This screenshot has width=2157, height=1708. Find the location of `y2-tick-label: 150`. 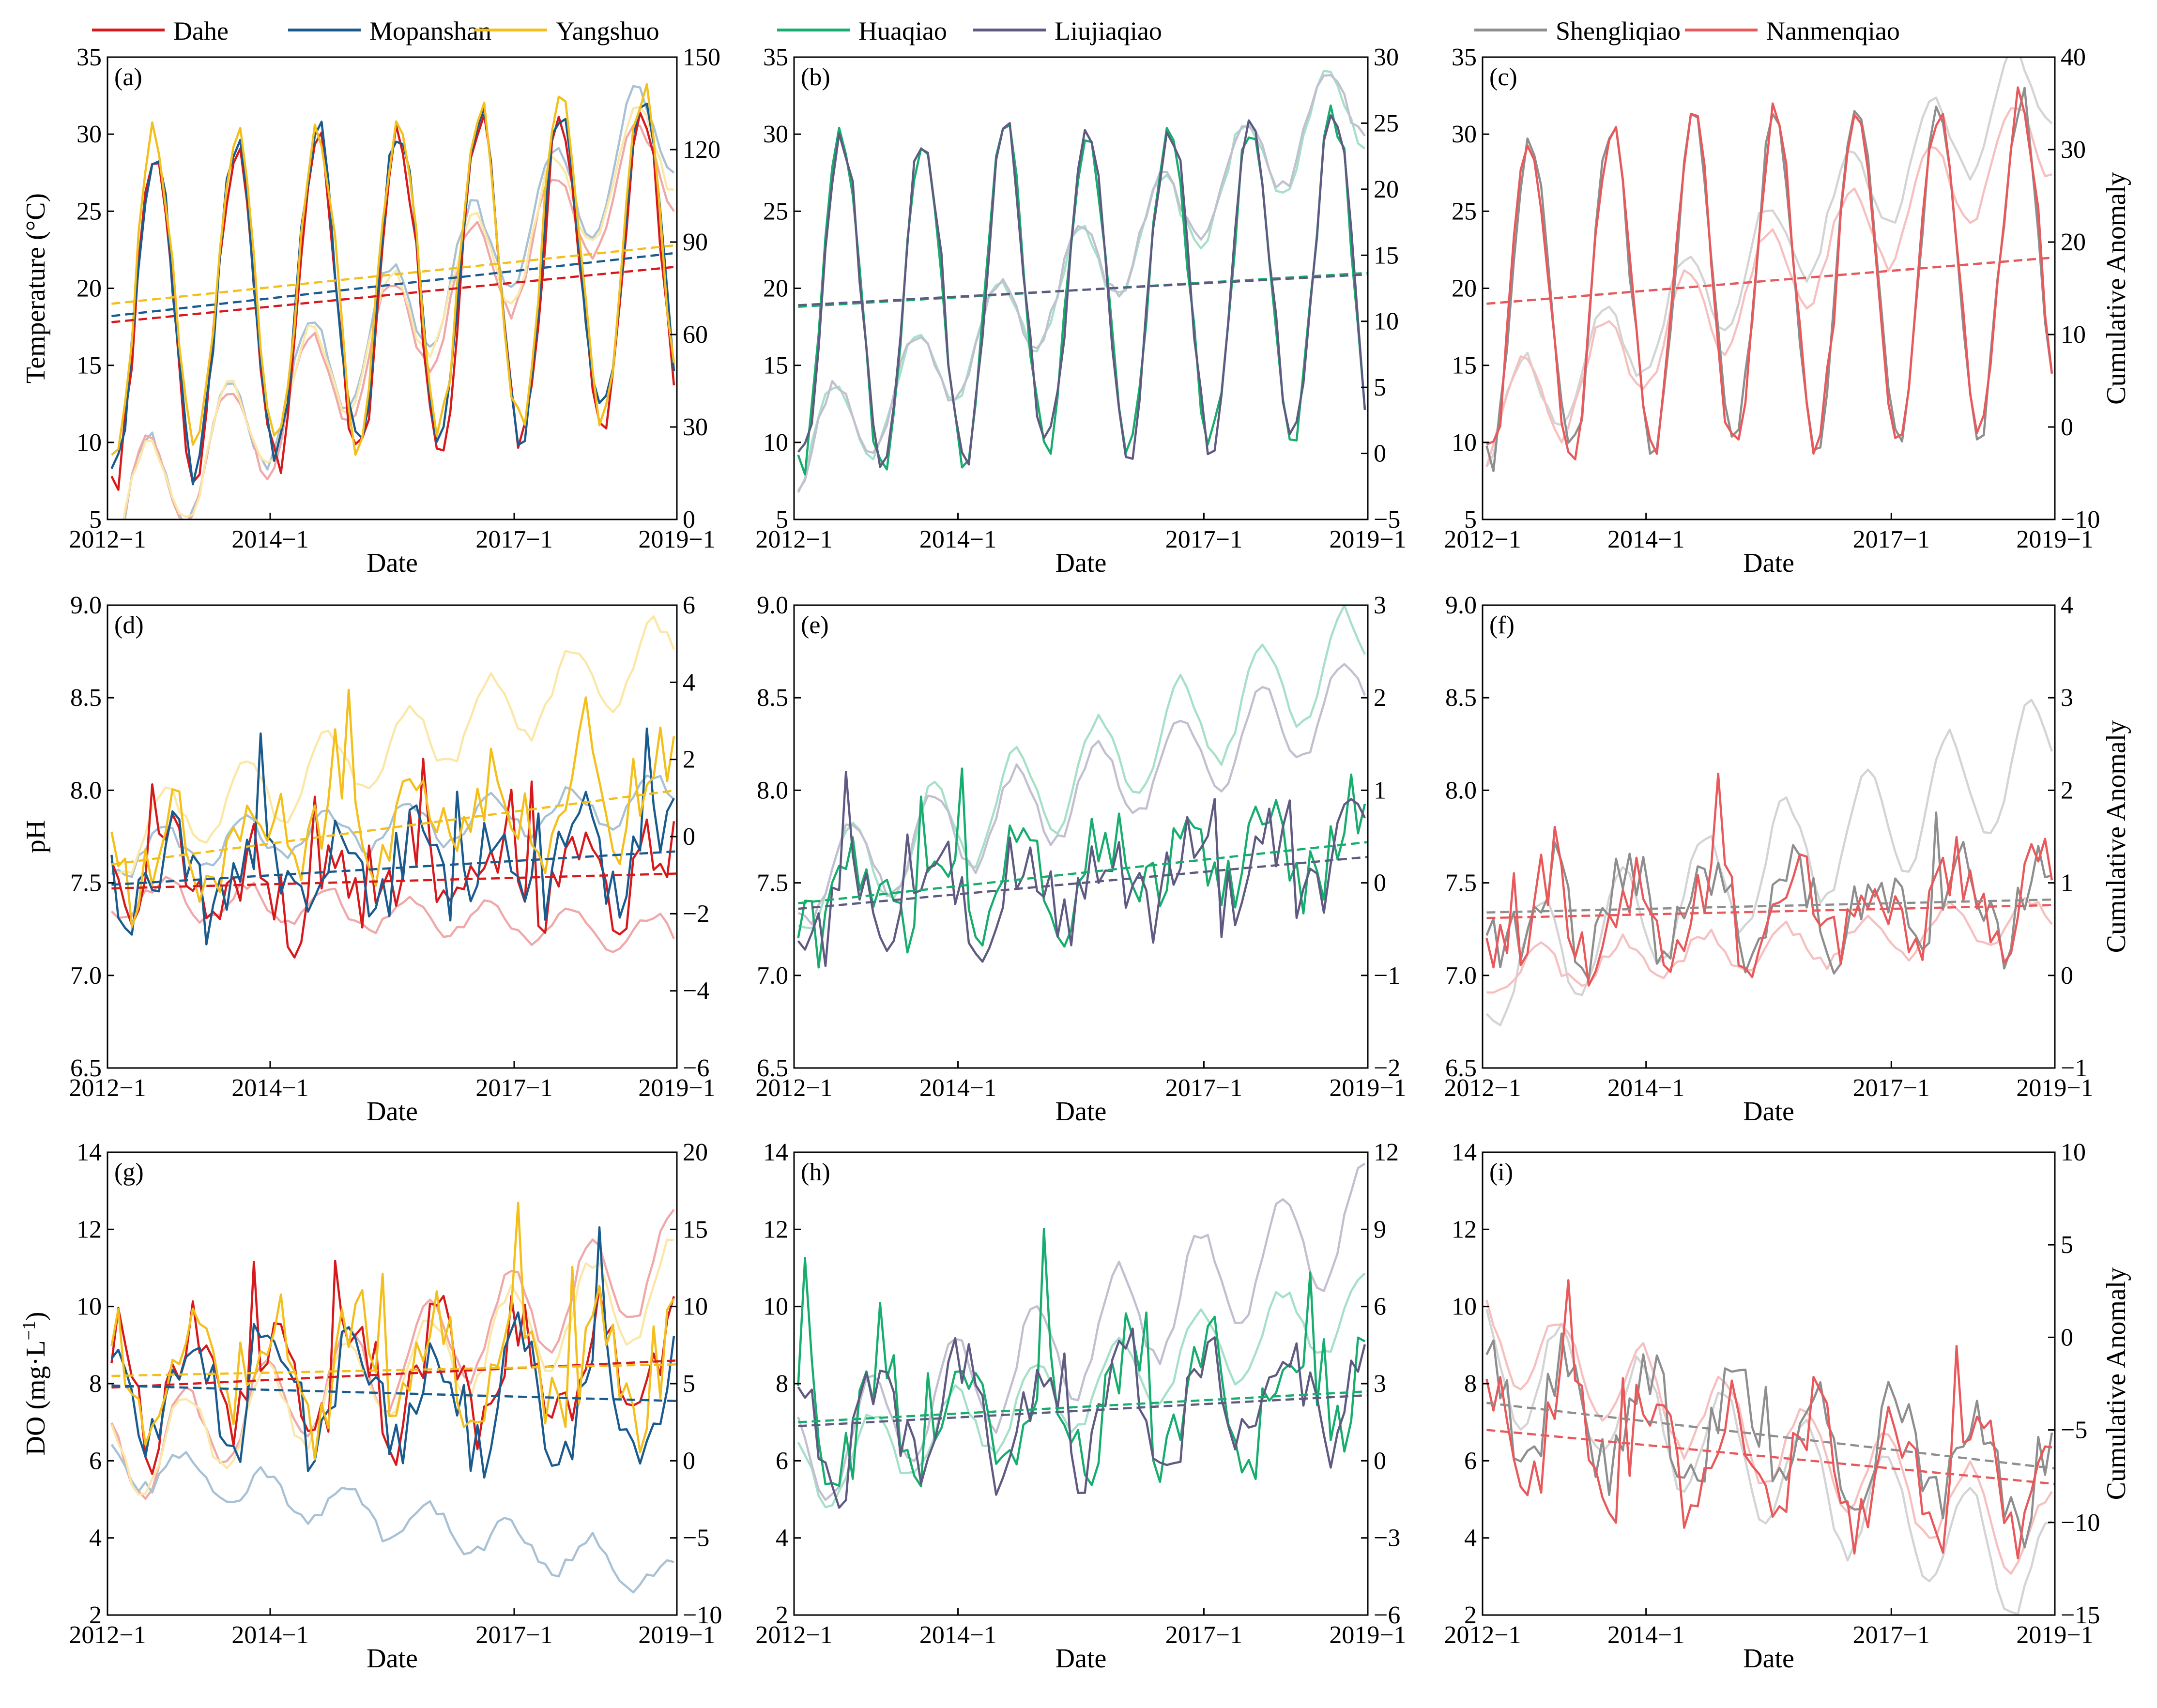

y2-tick-label: 150 is located at coordinates (701, 57).